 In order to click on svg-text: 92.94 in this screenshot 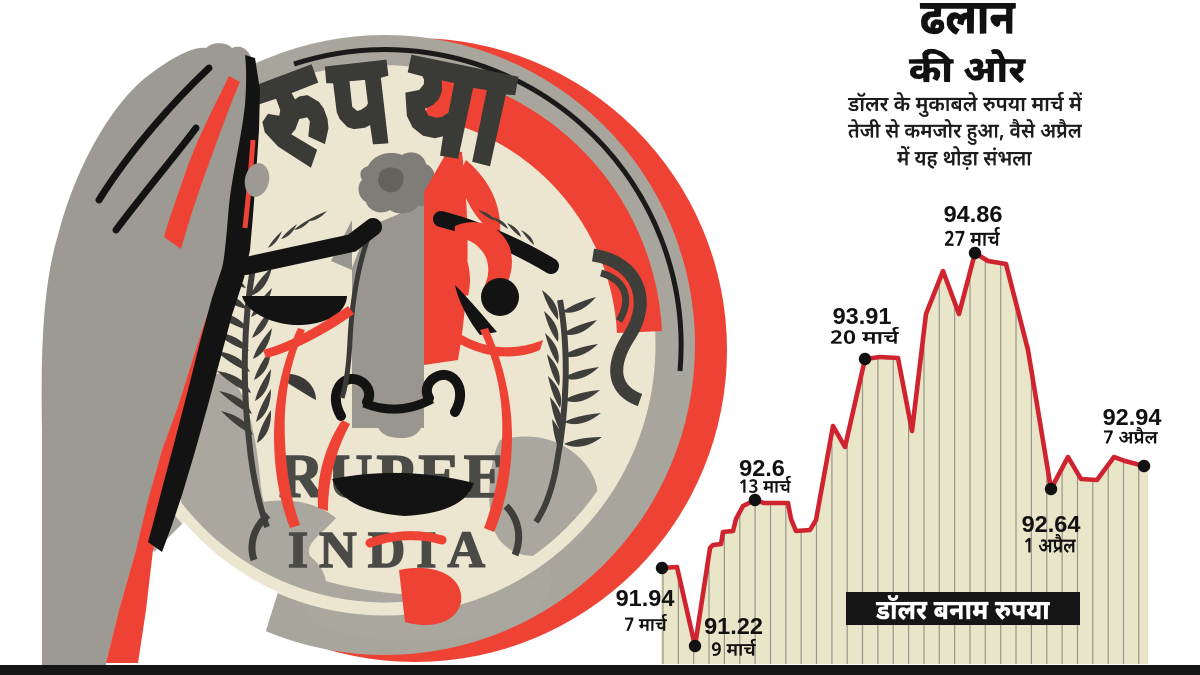, I will do `click(1132, 417)`.